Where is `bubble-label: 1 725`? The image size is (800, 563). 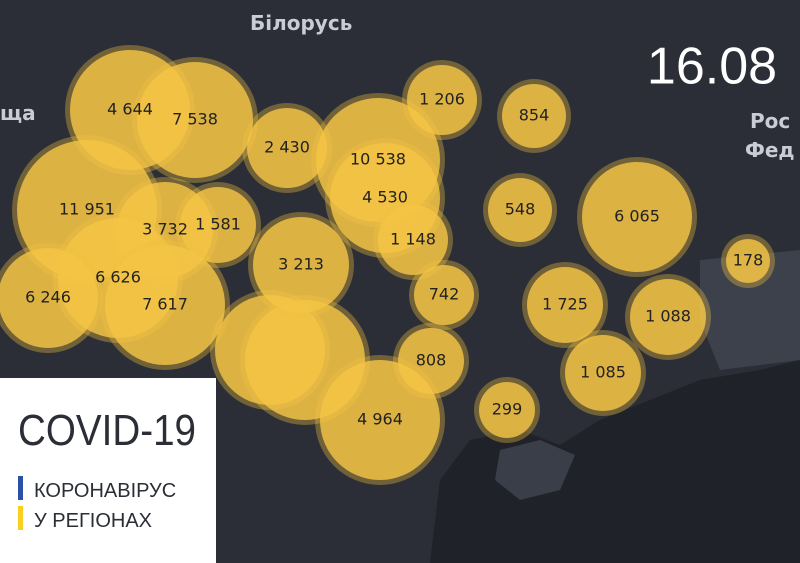 bubble-label: 1 725 is located at coordinates (565, 304).